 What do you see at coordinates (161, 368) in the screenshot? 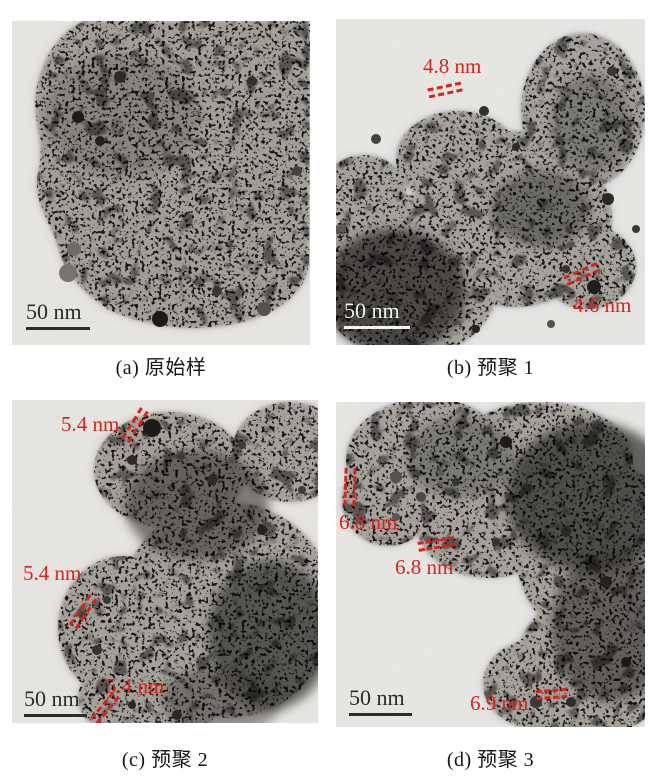
I see `panel-a-caption: (a) 原始样` at bounding box center [161, 368].